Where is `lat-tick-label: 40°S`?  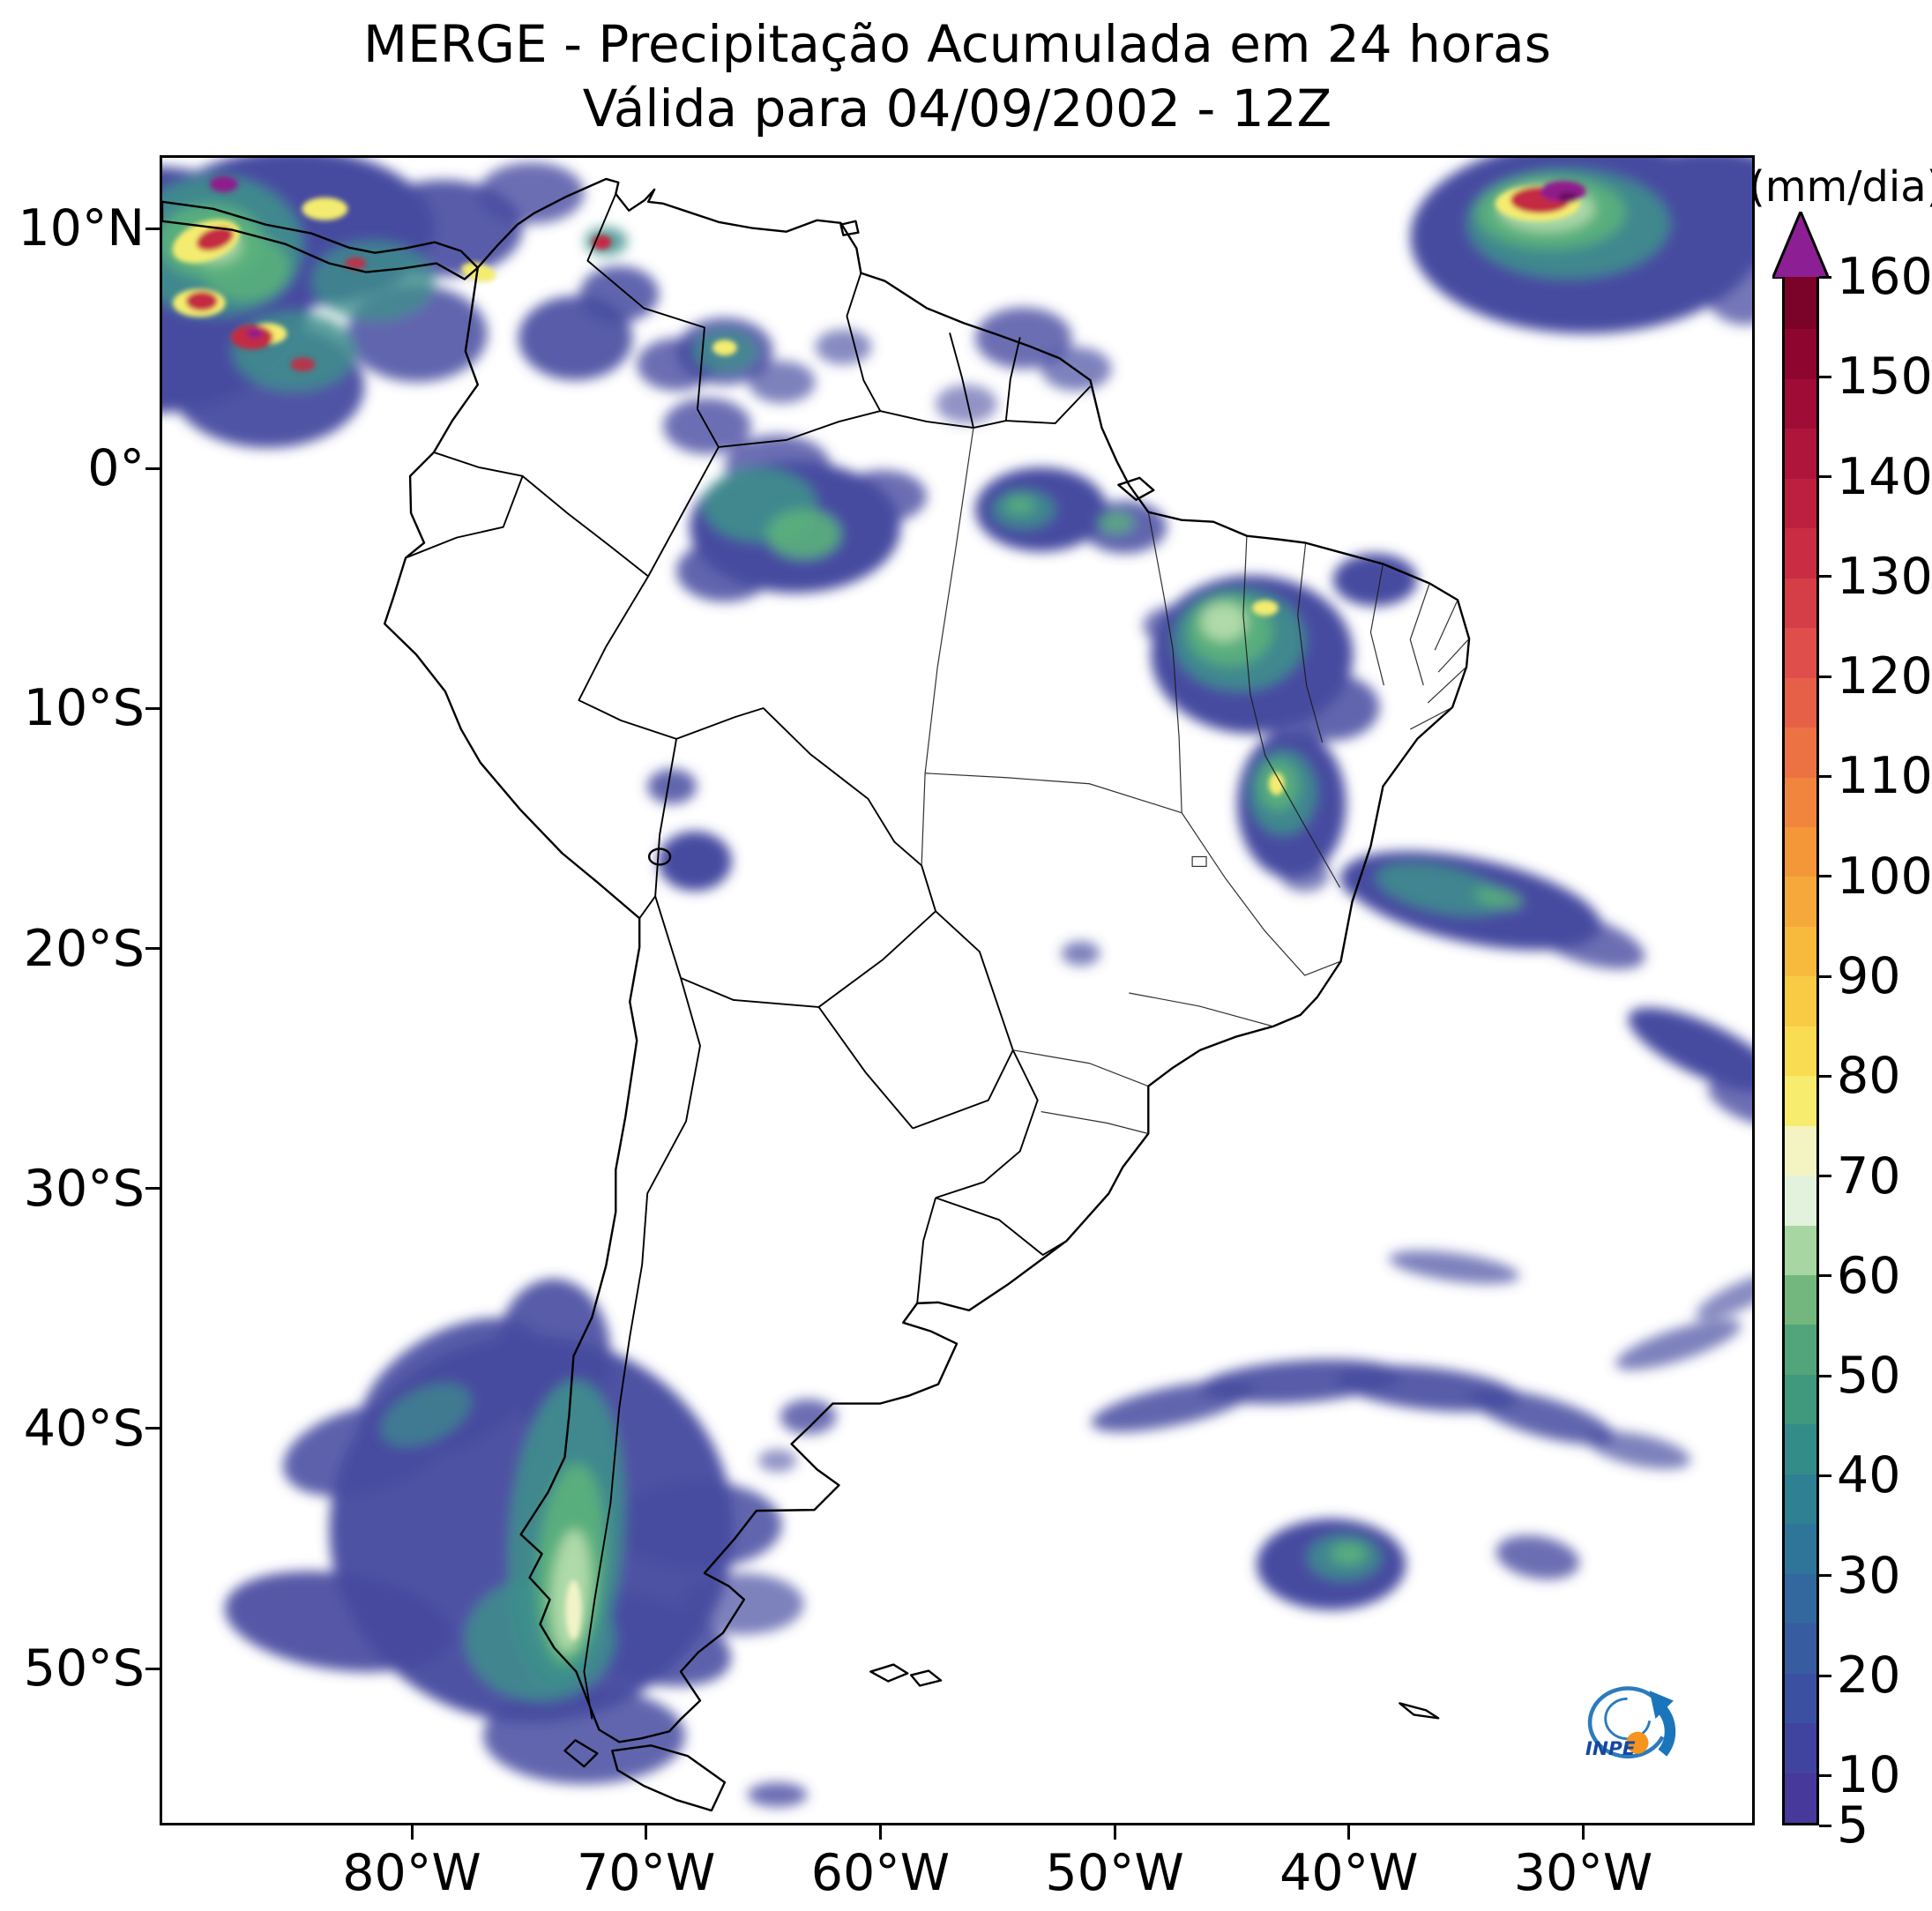 lat-tick-label: 40°S is located at coordinates (84, 1429).